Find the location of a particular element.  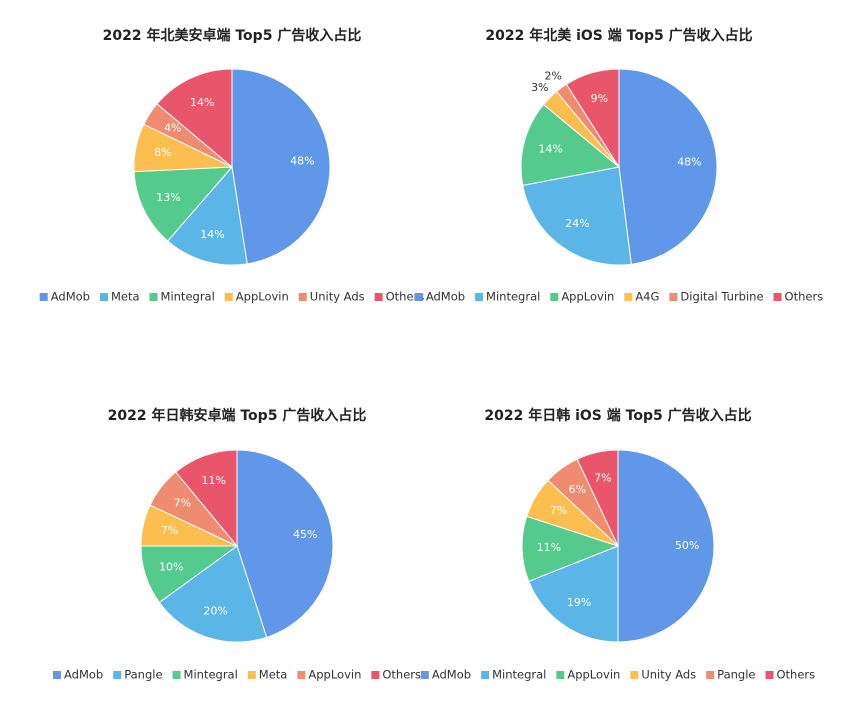

slice-label: 45% is located at coordinates (305, 534).